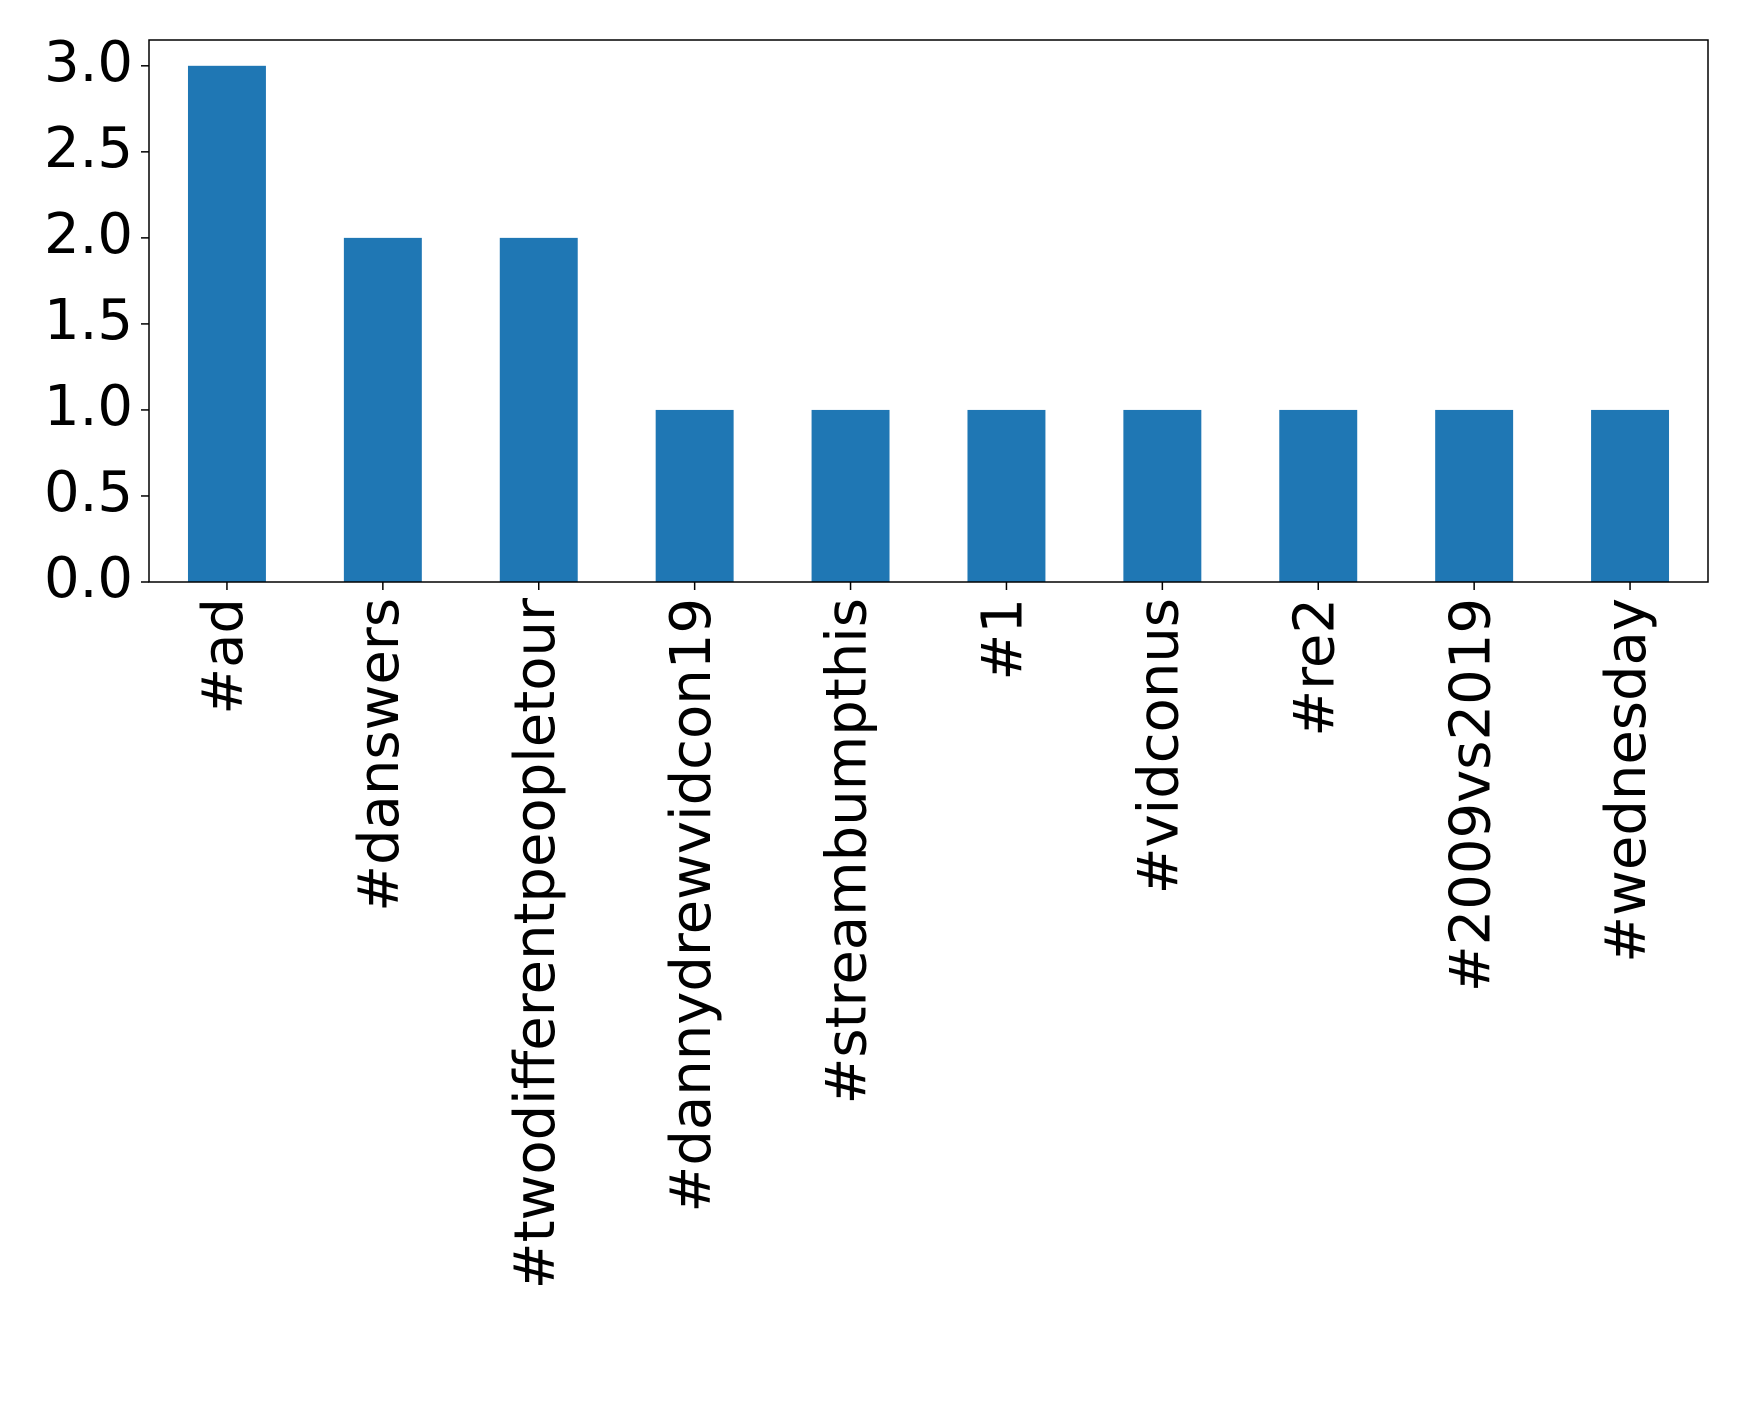 The height and width of the screenshot is (1401, 1739). I want to click on y-tick-label: 3.0, so click(88, 62).